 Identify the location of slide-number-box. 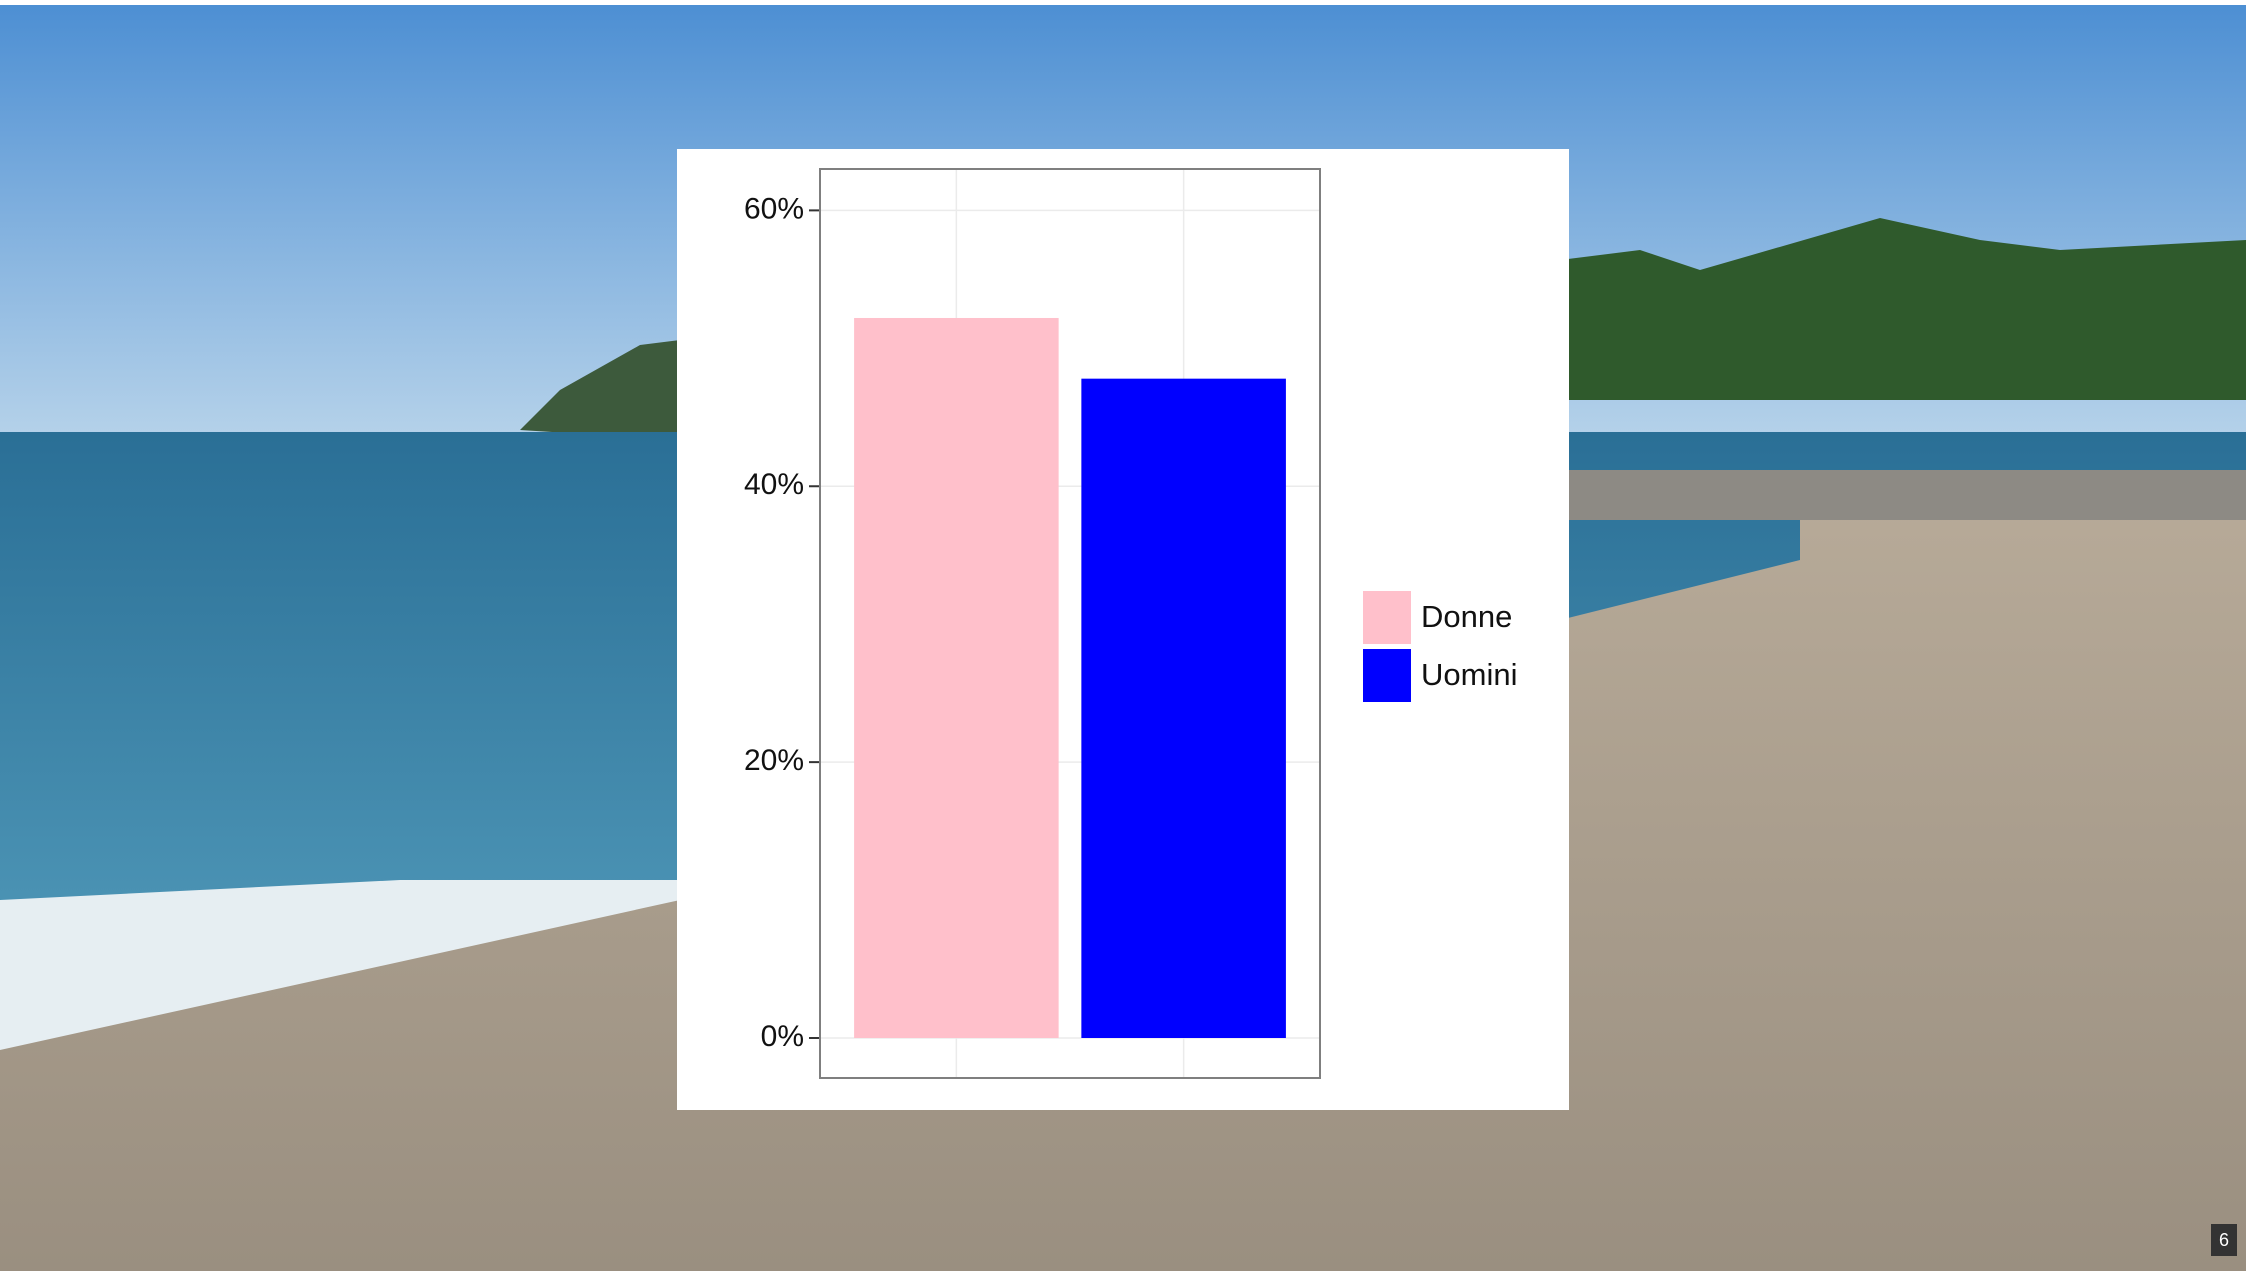
(2224, 1240).